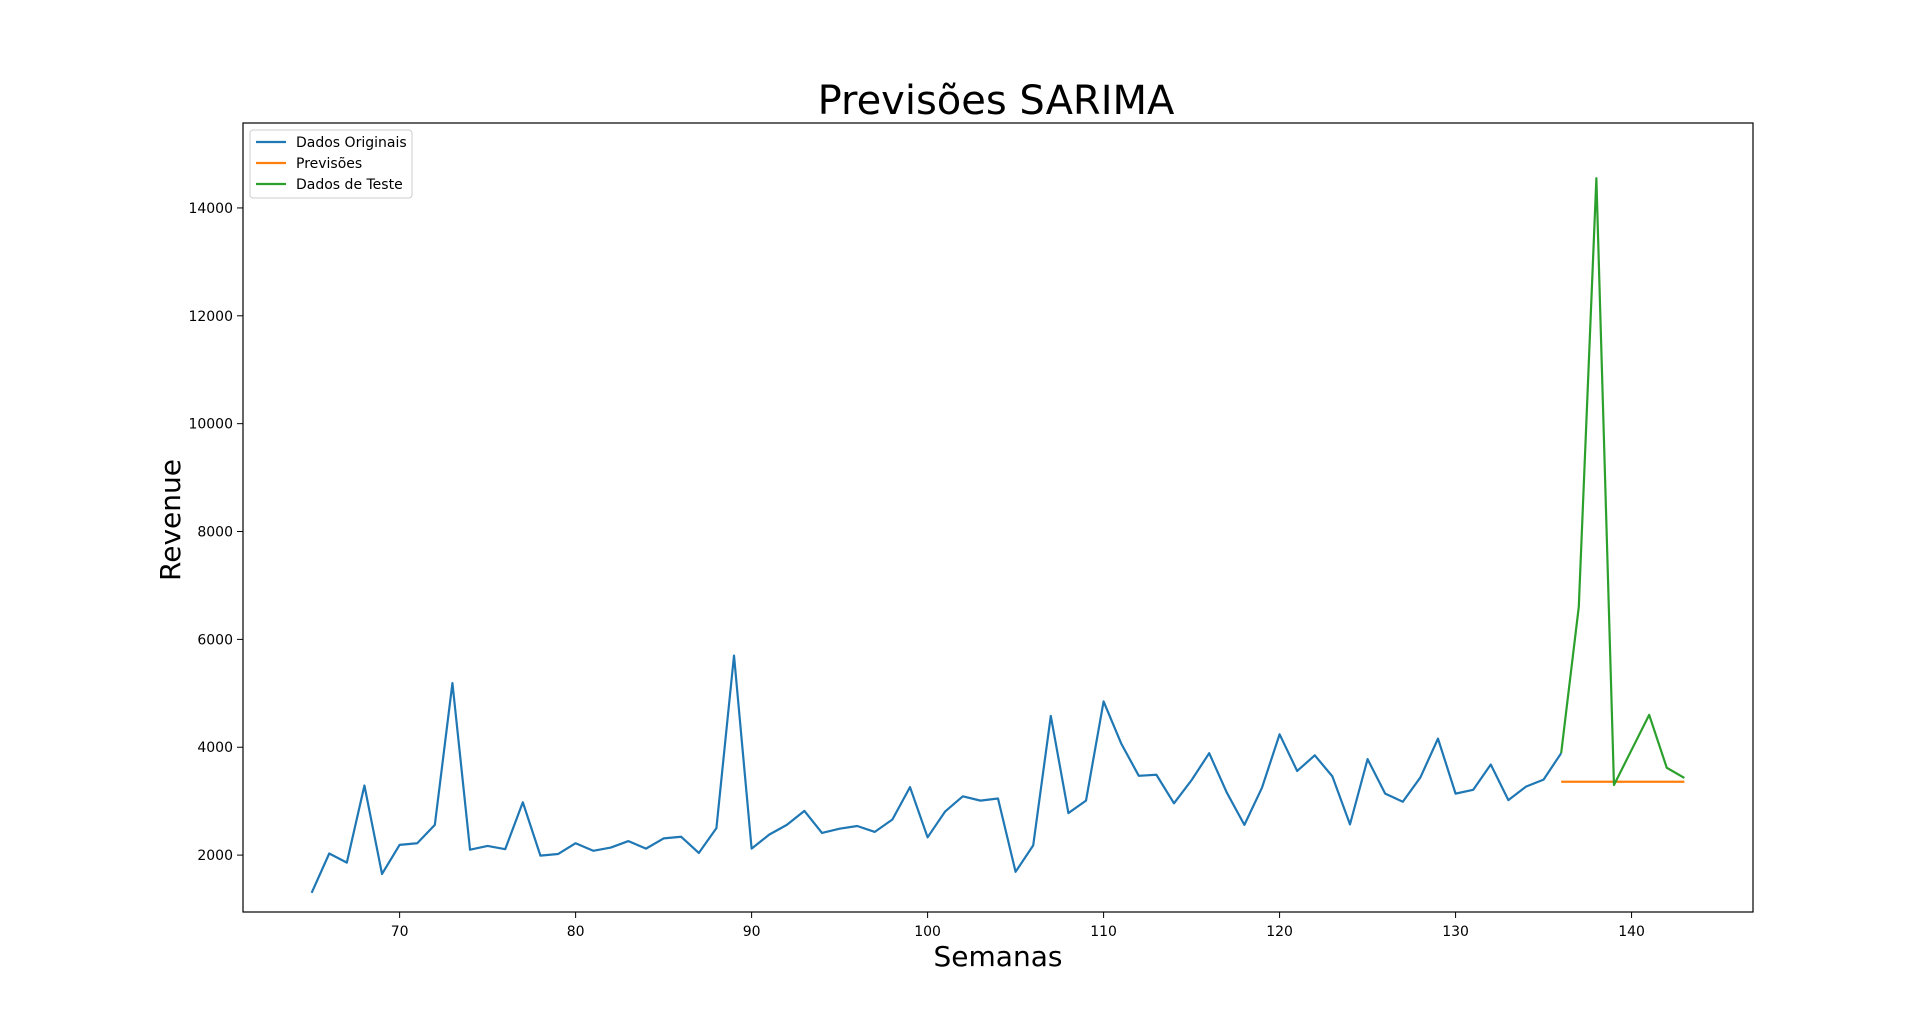 This screenshot has height=1015, width=1923. I want to click on x-tick-label: 110, so click(1103, 932).